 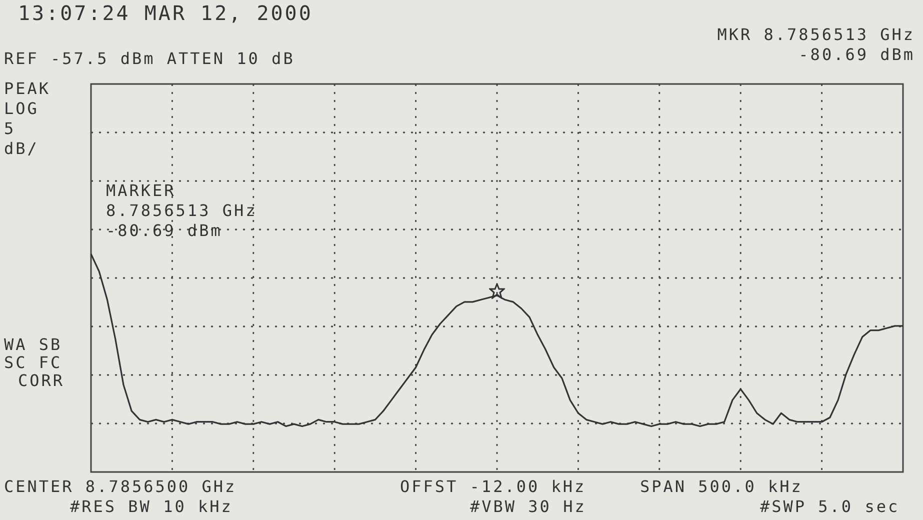 What do you see at coordinates (721, 486) in the screenshot?
I see `text: SPAN 500.0 kHz` at bounding box center [721, 486].